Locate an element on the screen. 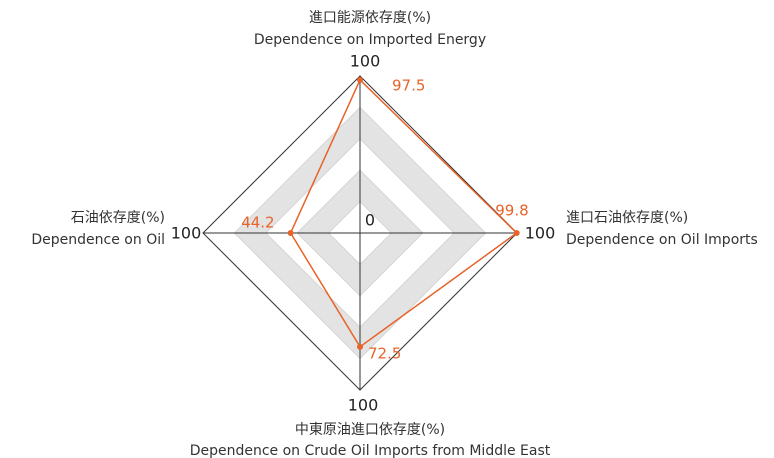  value-label: 99.8 is located at coordinates (511, 211).